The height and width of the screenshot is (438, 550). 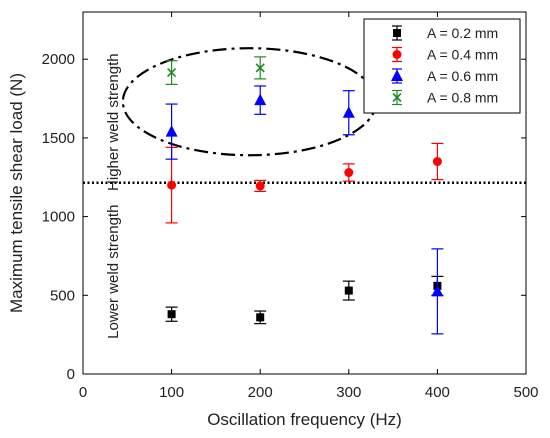 What do you see at coordinates (462, 55) in the screenshot?
I see `legend-label-1: A = 0.4 mm` at bounding box center [462, 55].